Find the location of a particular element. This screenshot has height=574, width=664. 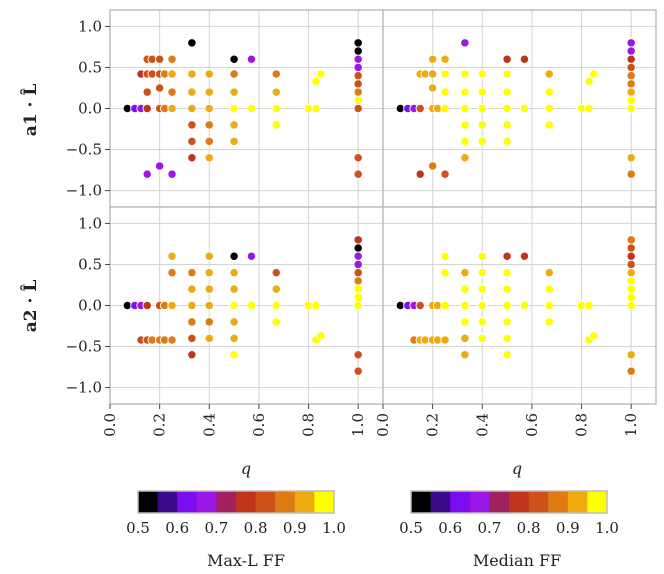

colorbar-tick-label: 0.6 is located at coordinates (177, 528).